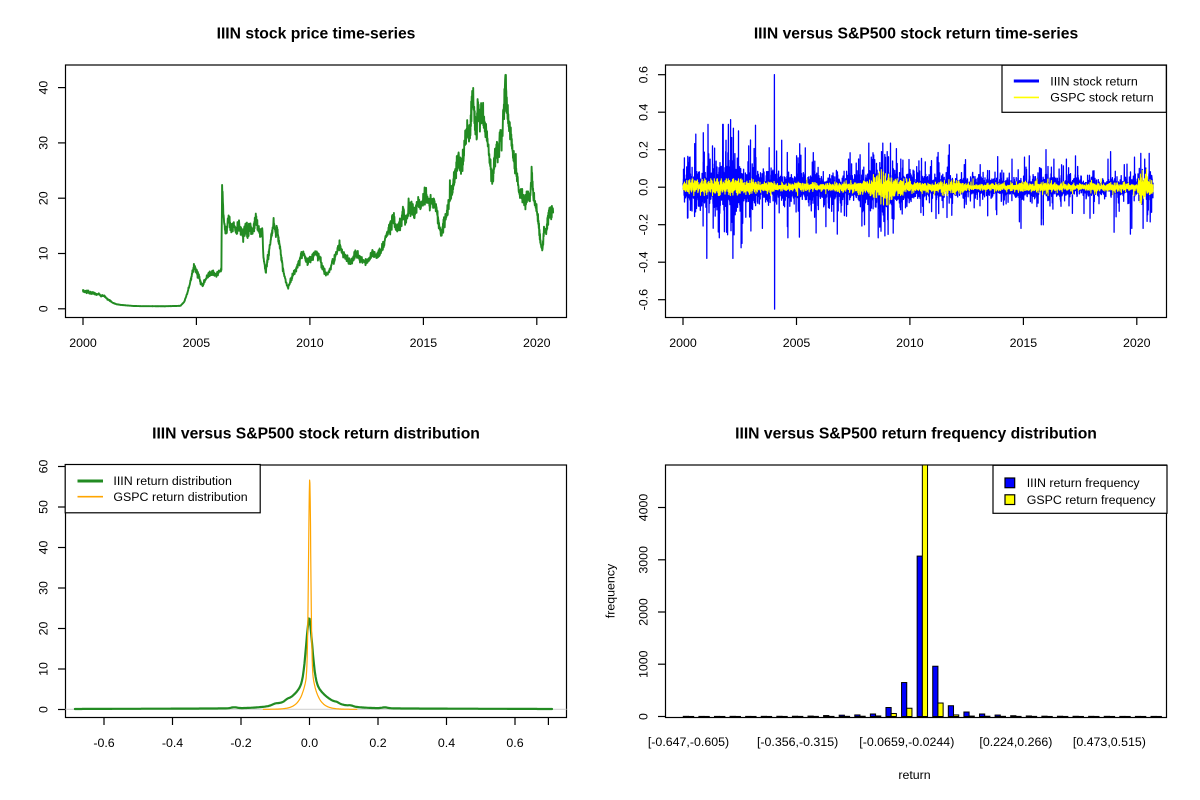 This screenshot has height=800, width=1200. What do you see at coordinates (43, 467) in the screenshot?
I see `svg-text: 60` at bounding box center [43, 467].